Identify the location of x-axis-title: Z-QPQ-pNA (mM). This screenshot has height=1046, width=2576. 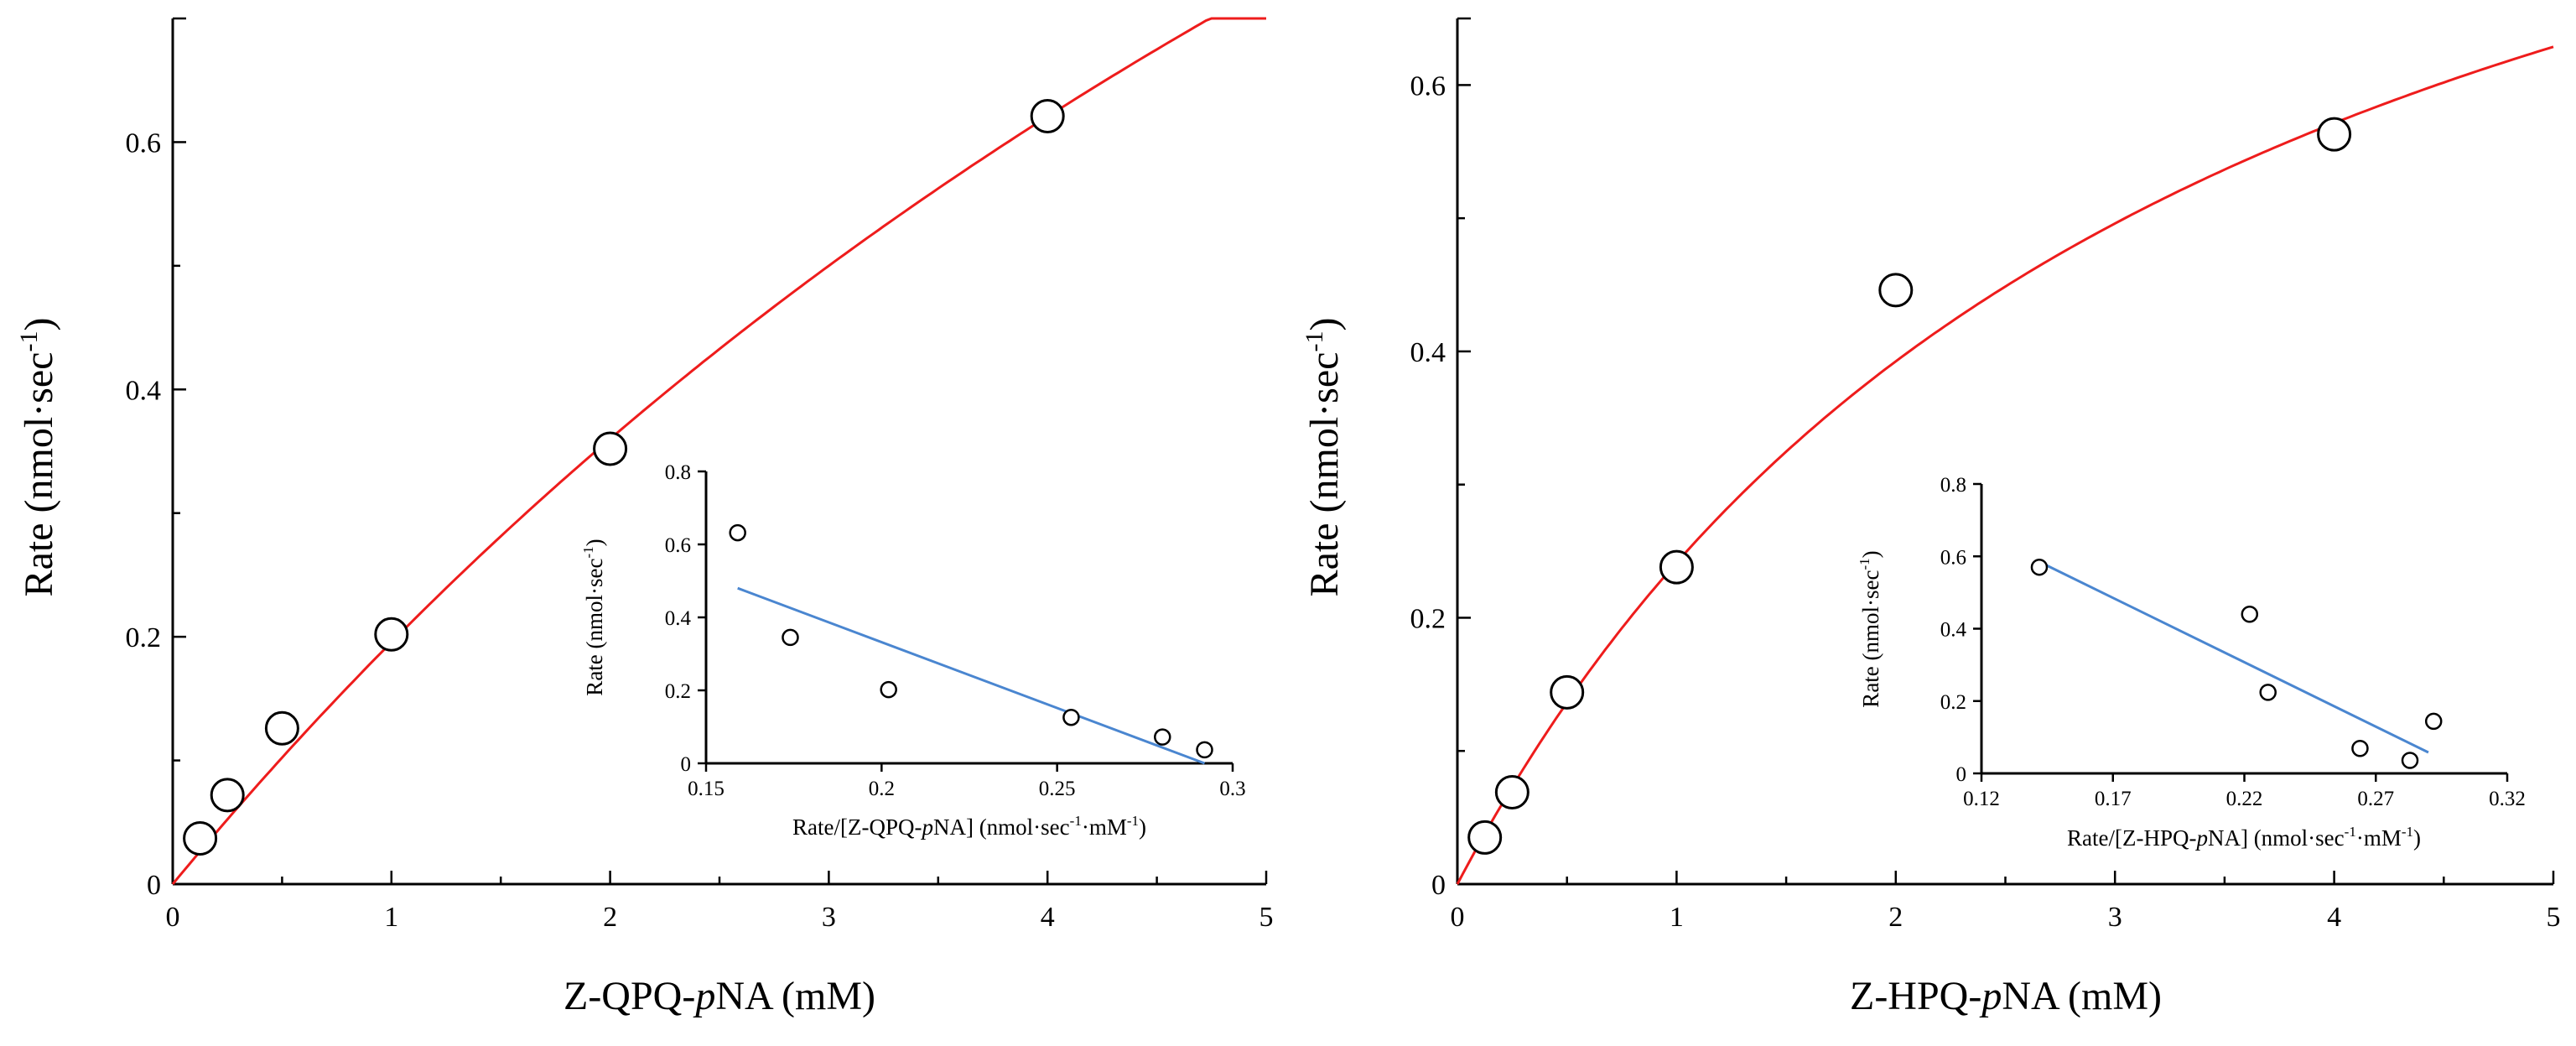
(719, 996).